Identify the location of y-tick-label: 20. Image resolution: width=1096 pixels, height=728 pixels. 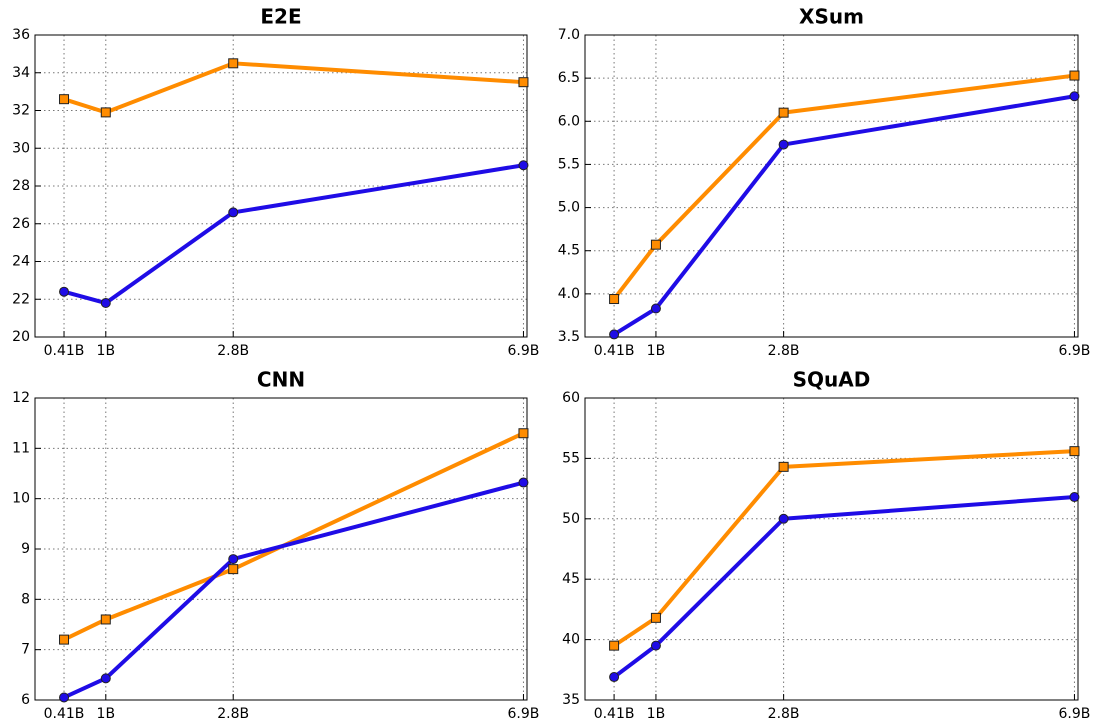
(21, 337).